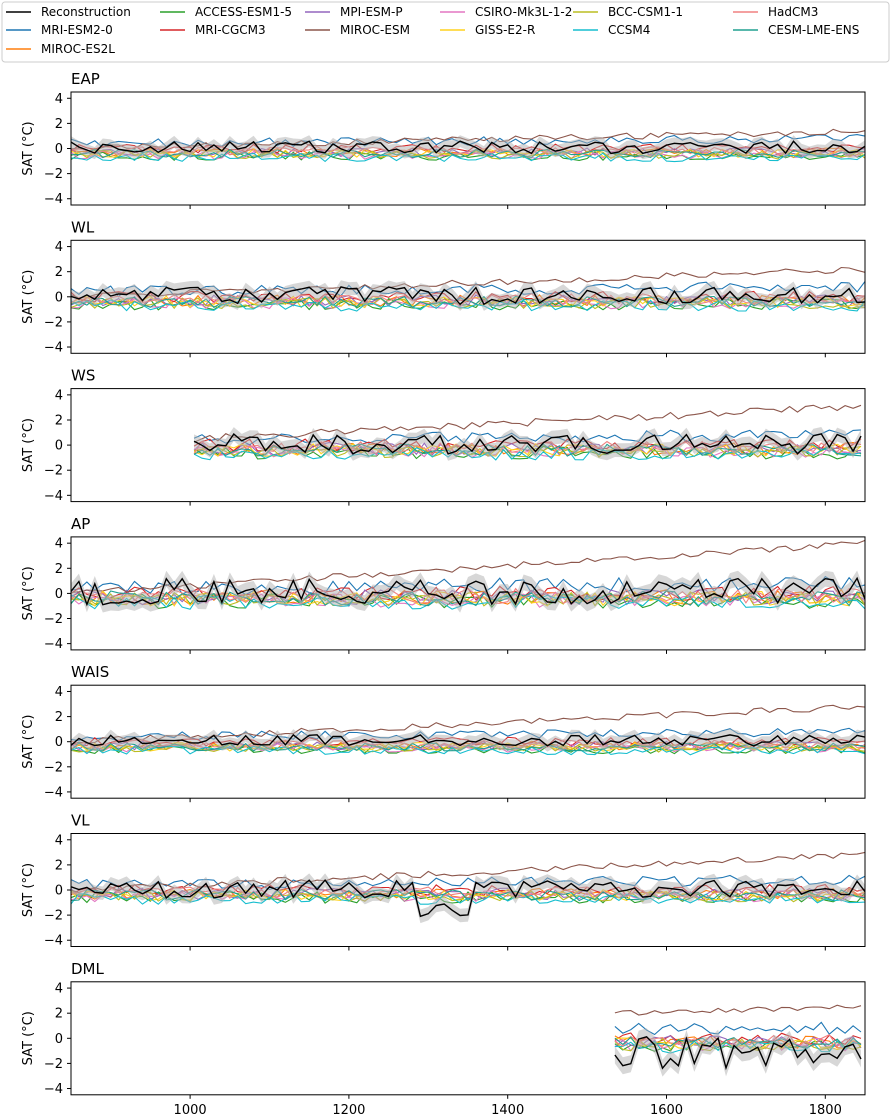 This screenshot has height=1120, width=891. Describe the element at coordinates (468, 157) in the screenshot. I see `series-ccsm4-eap` at that location.